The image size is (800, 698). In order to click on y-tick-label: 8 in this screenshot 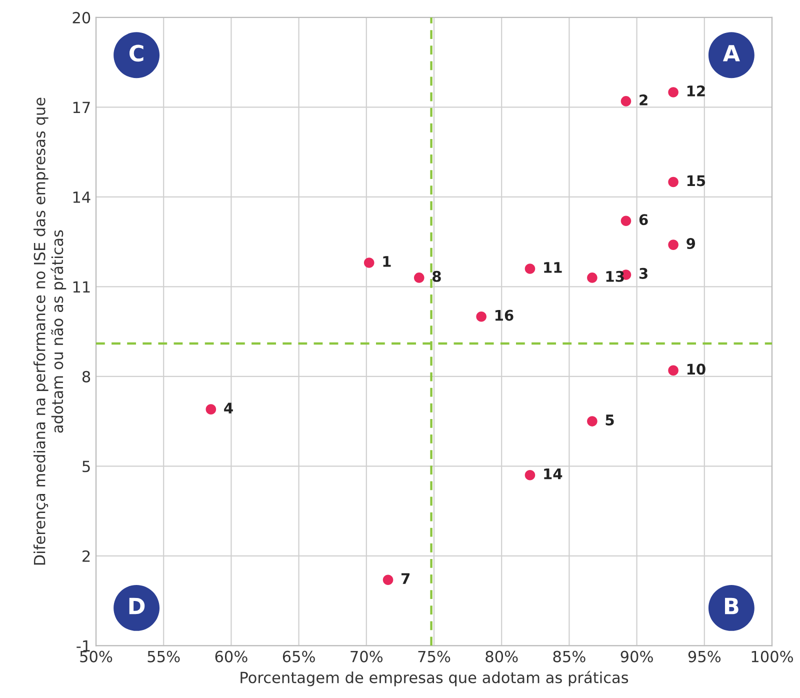, I will do `click(86, 376)`.